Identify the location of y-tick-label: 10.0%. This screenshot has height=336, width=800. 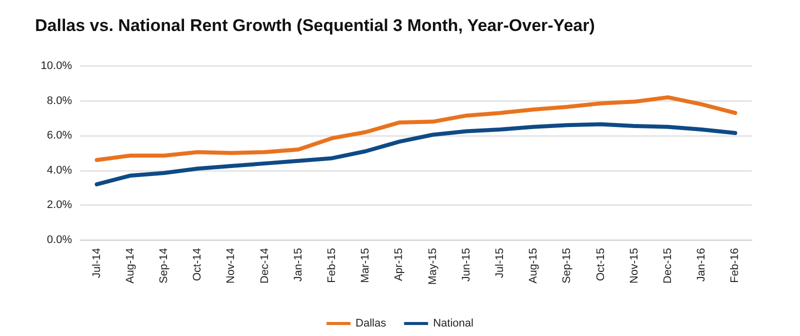
(56, 66).